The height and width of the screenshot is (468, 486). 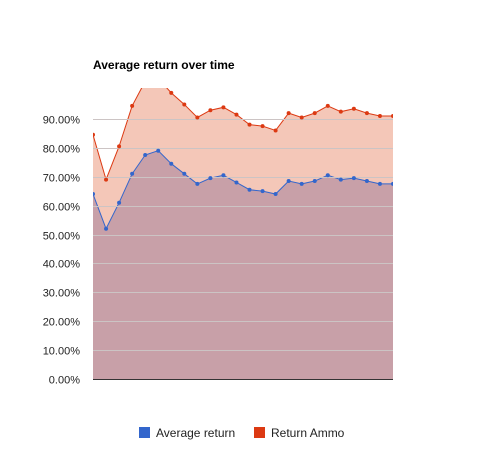 What do you see at coordinates (62, 179) in the screenshot?
I see `y-tick-label: 70.00%` at bounding box center [62, 179].